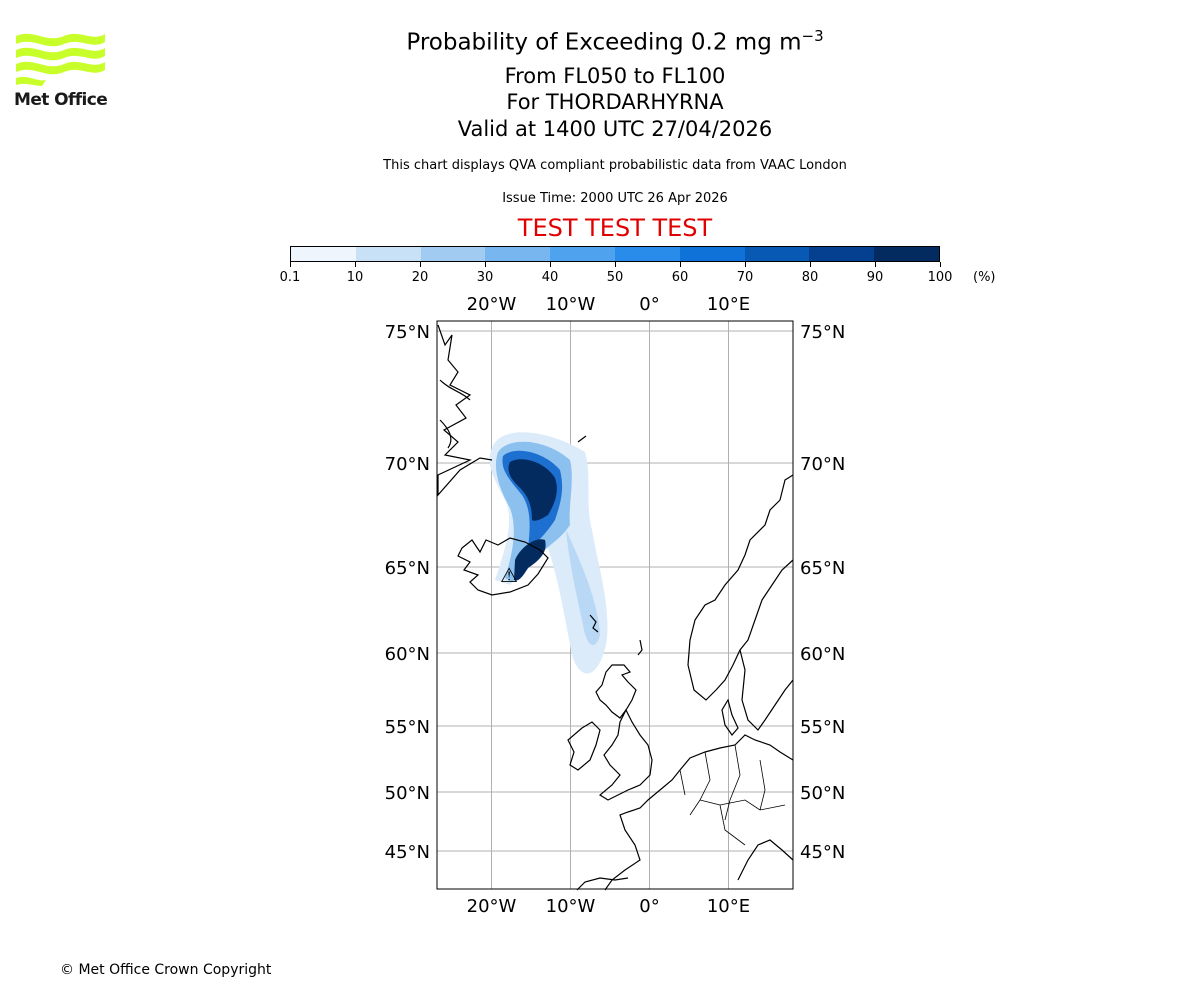 The height and width of the screenshot is (1000, 1200). What do you see at coordinates (984, 277) in the screenshot?
I see `colorbar-unit: (%)` at bounding box center [984, 277].